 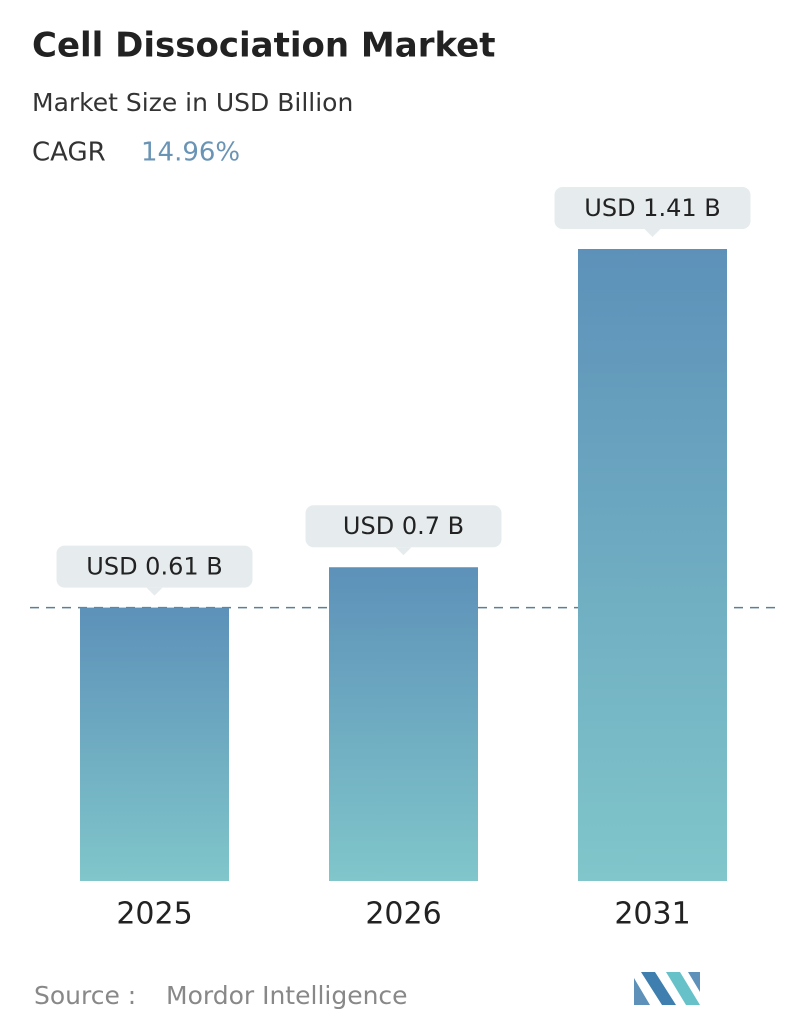 I want to click on x-tick-label: 2026, so click(x=403, y=914).